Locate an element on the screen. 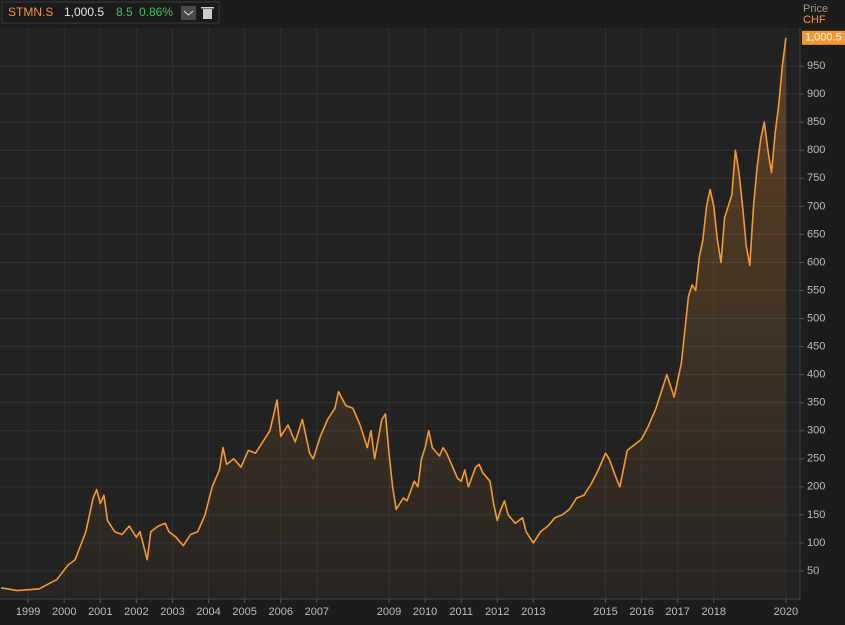  x-tick-label: 2004 is located at coordinates (208, 612).